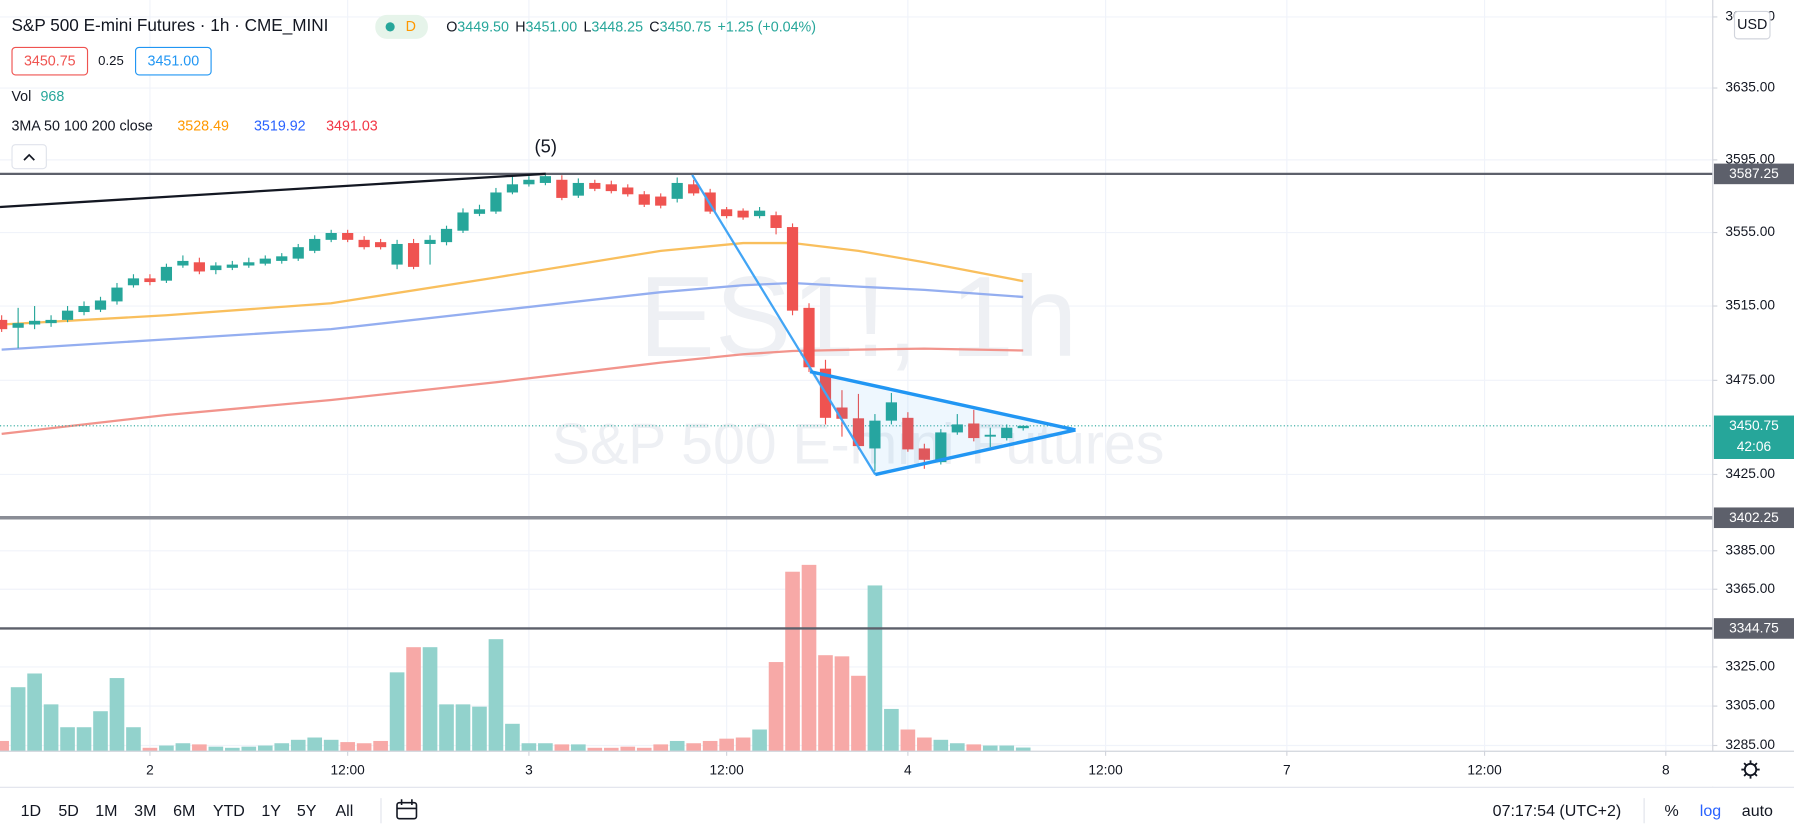 The image size is (1794, 837). What do you see at coordinates (21, 97) in the screenshot?
I see `volume-label: Vol` at bounding box center [21, 97].